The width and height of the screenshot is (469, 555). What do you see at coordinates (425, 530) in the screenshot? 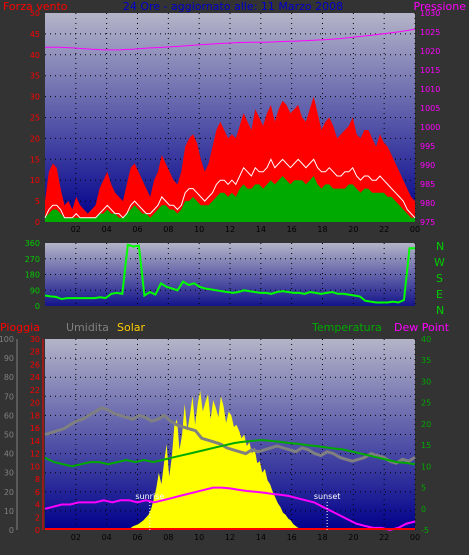
I see `temperature-y-tick-label: -5` at bounding box center [425, 530].